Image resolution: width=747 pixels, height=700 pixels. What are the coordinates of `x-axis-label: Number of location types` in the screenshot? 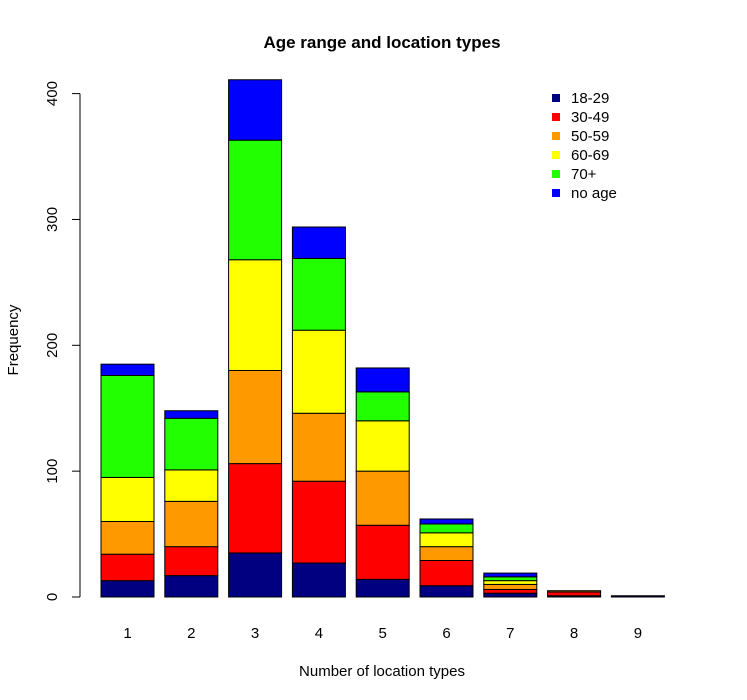 It's located at (382, 671).